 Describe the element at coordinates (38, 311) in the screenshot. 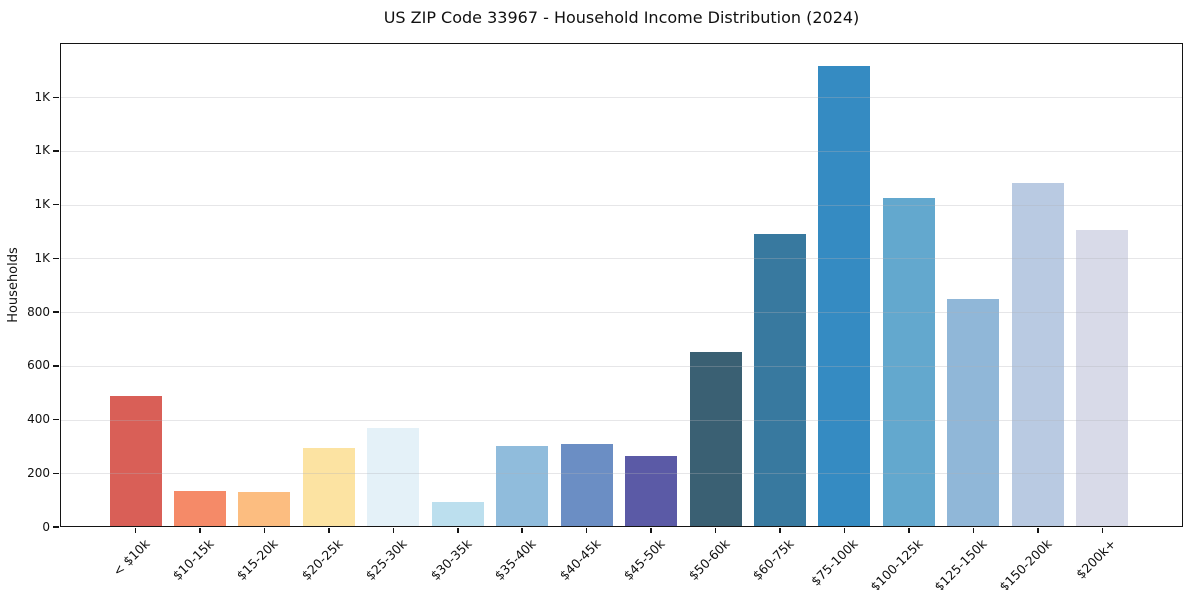

I see `y-tick-label: 800` at that location.